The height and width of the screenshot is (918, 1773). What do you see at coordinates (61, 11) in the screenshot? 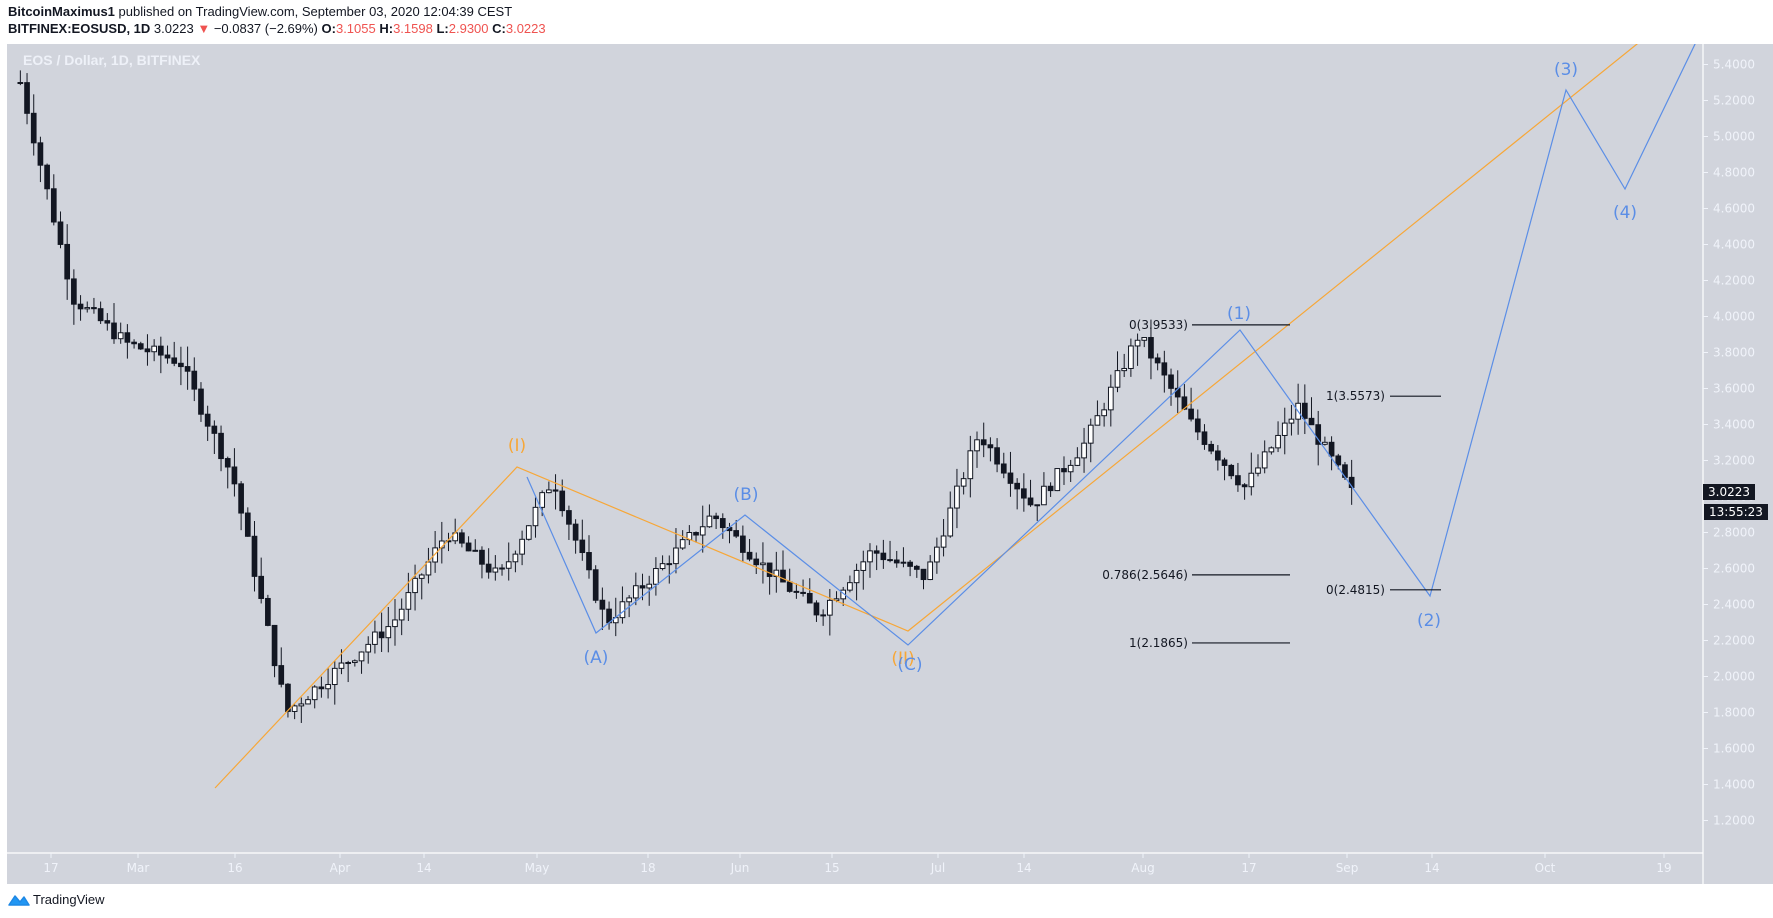
I see `author-name: BitcoinMaximus1` at bounding box center [61, 11].